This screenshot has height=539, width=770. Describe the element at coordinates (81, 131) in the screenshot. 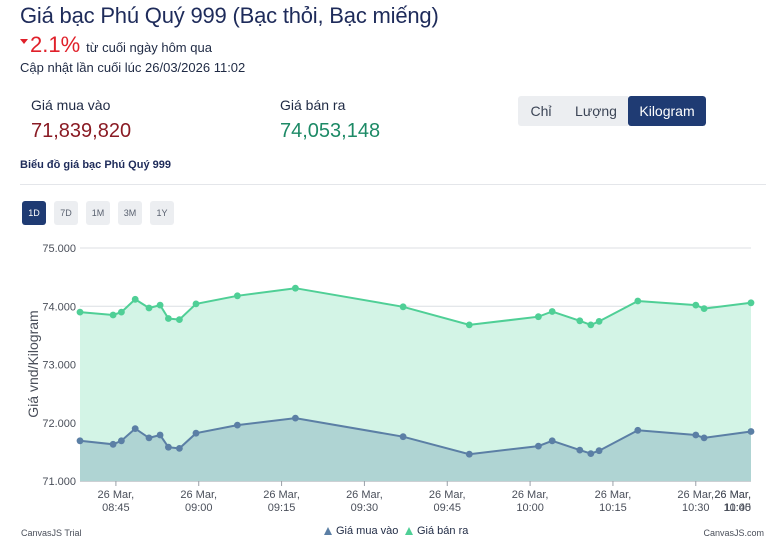

I see `buy-price-value: 71,839,820` at that location.